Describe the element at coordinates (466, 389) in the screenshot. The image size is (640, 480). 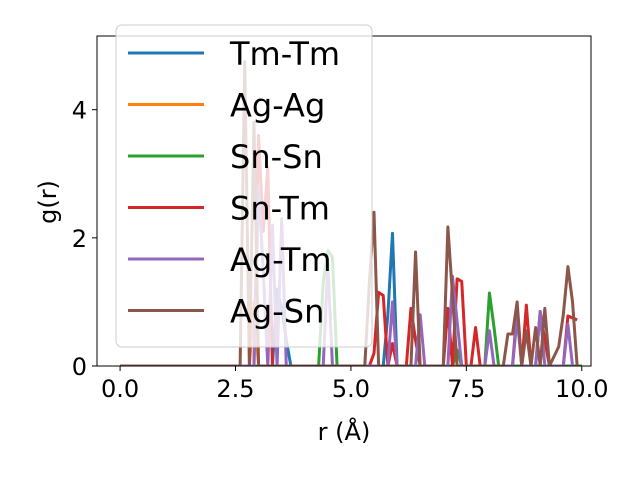
I see `x-tick-label: 7.5` at that location.